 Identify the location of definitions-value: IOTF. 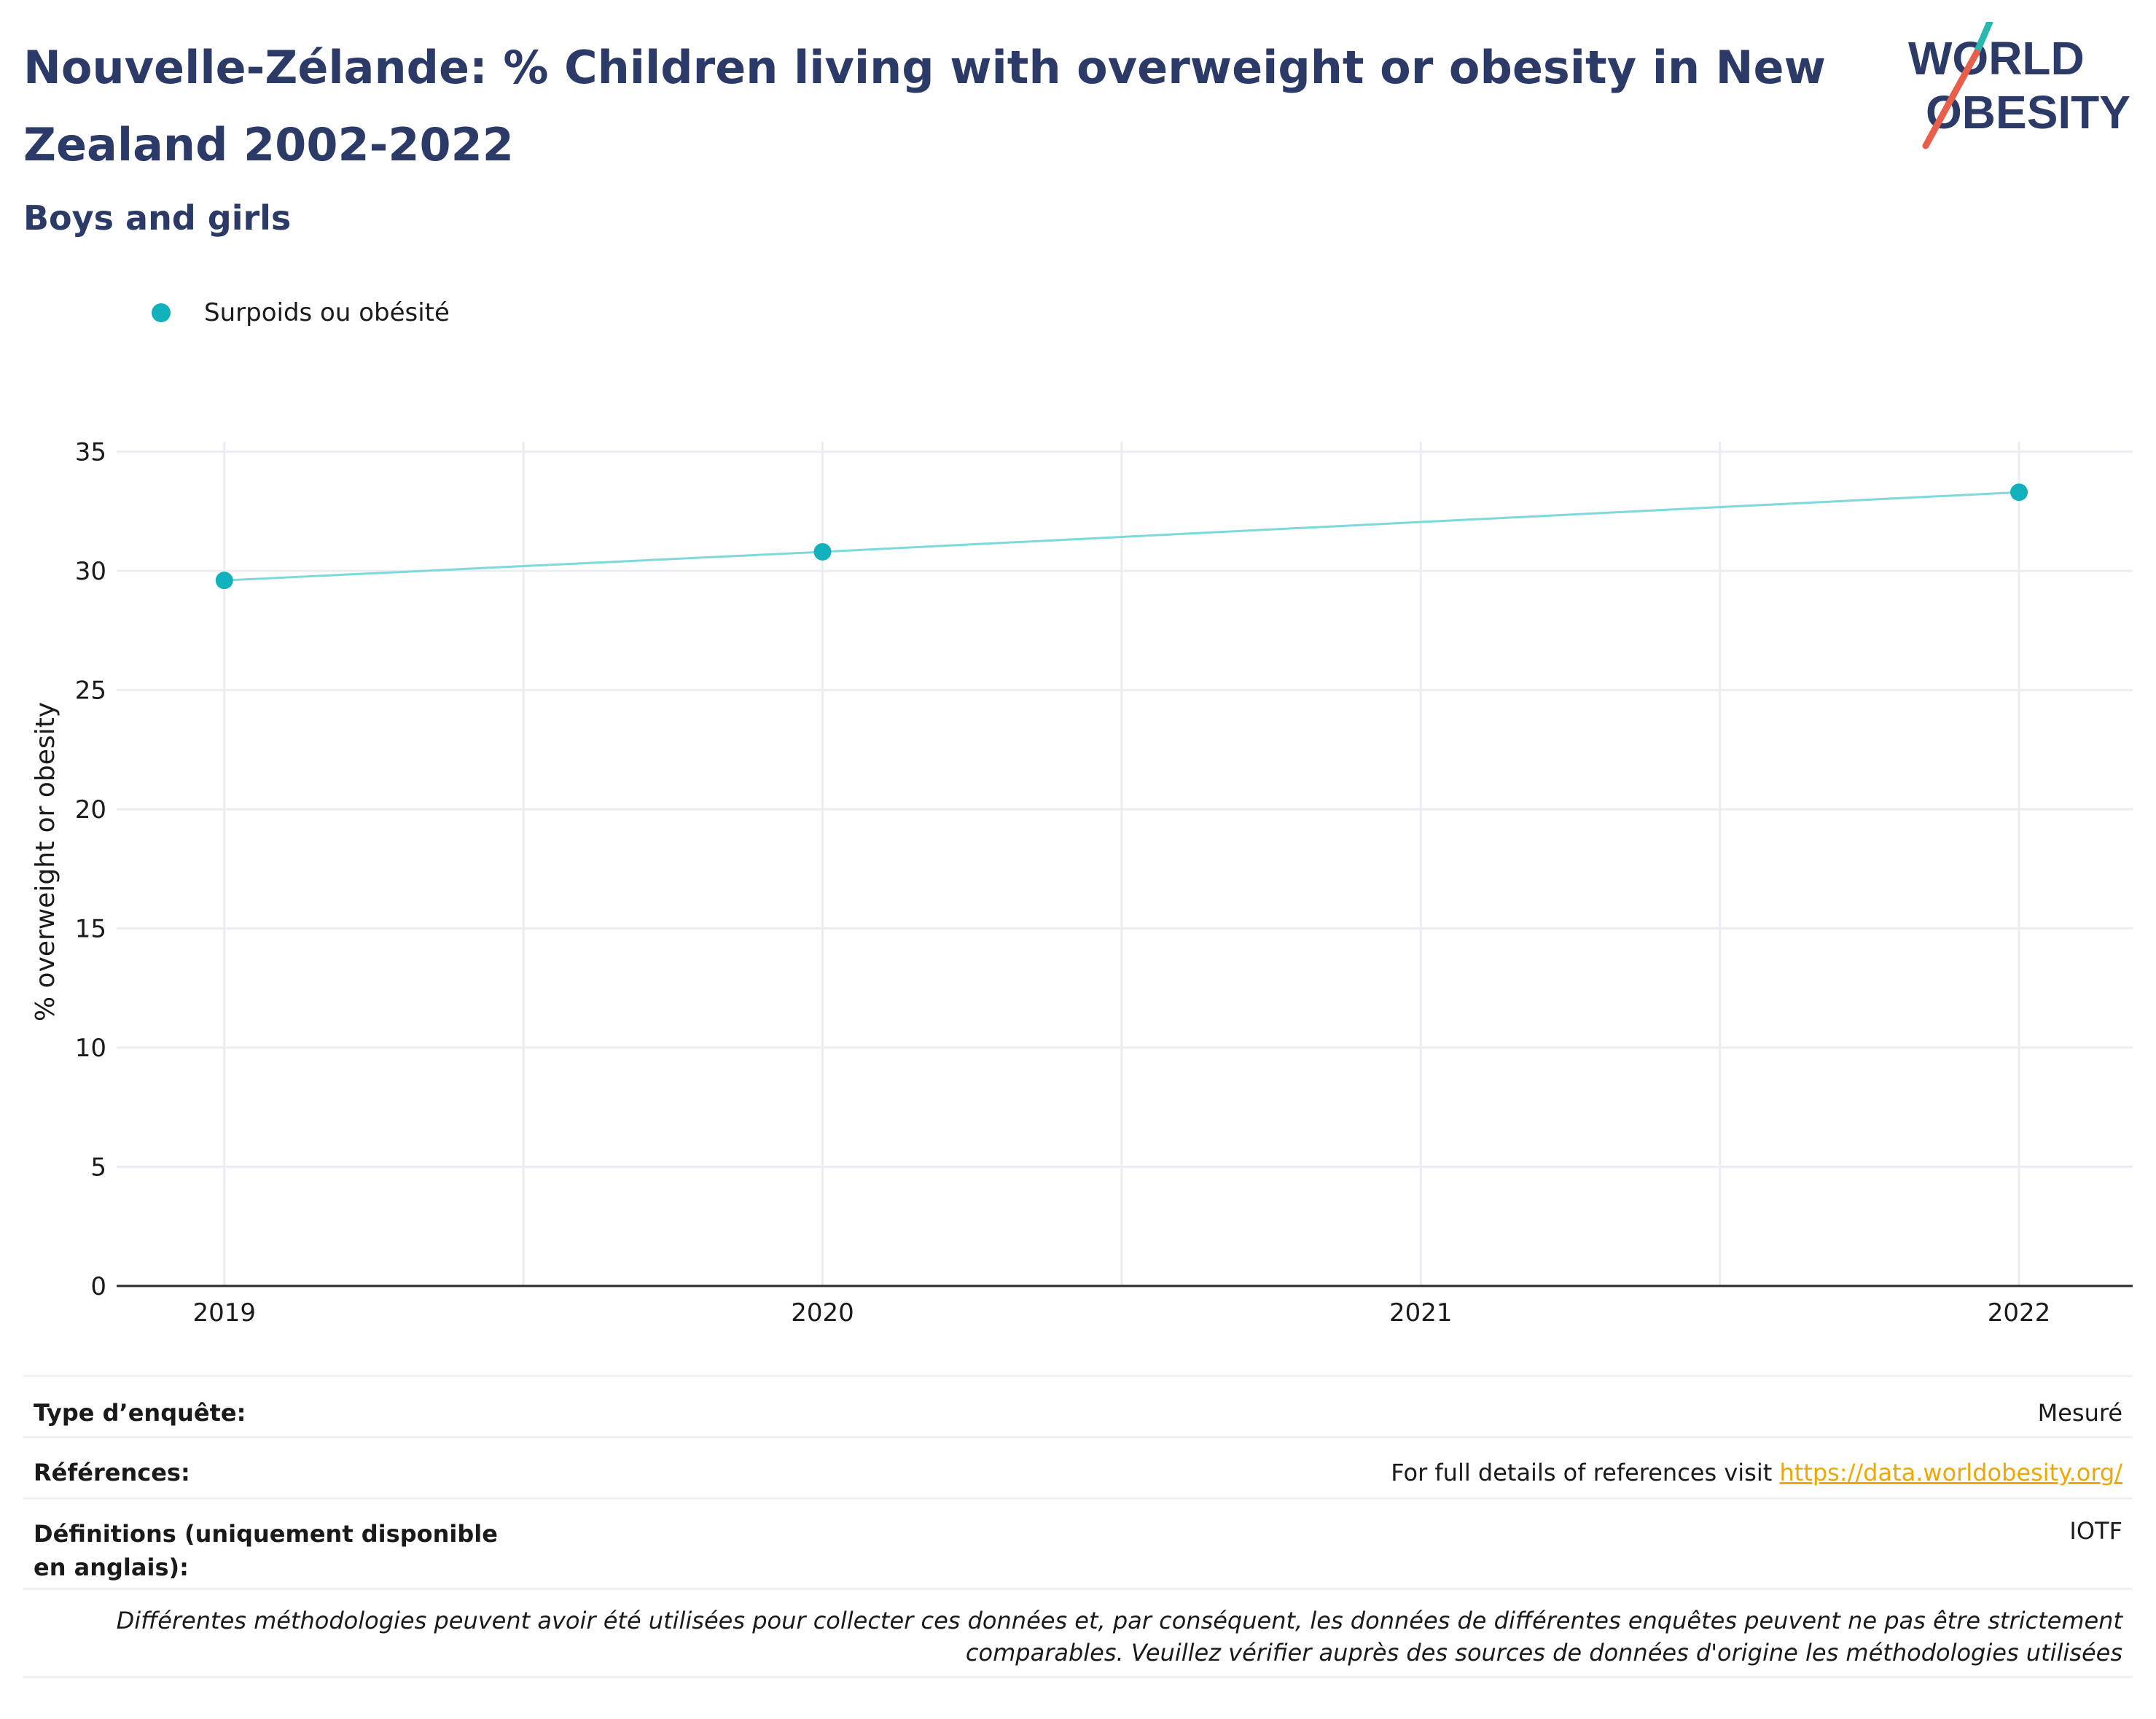
(2096, 1531).